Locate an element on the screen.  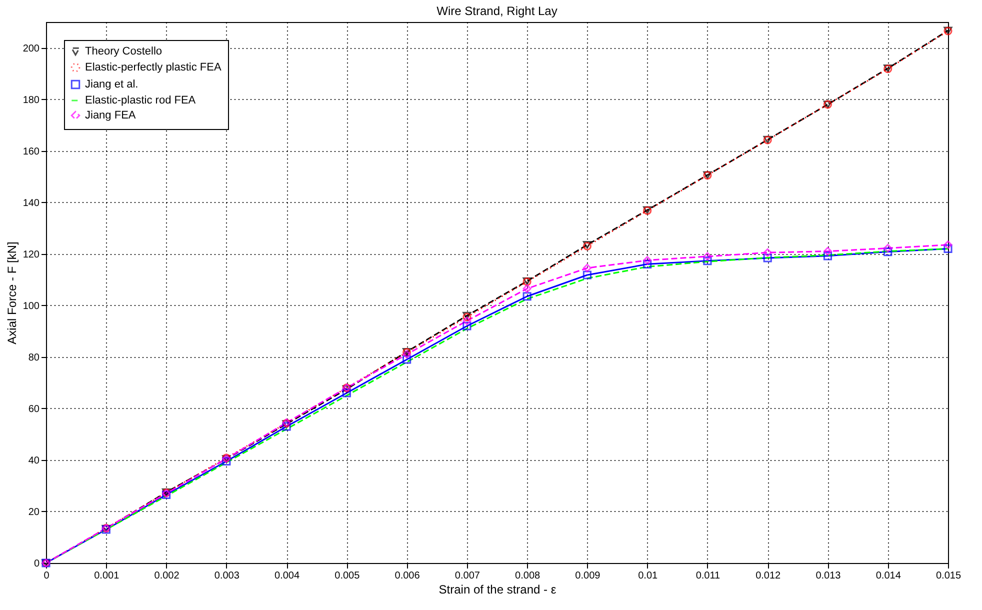
y-tick-label: 160 is located at coordinates (31, 152).